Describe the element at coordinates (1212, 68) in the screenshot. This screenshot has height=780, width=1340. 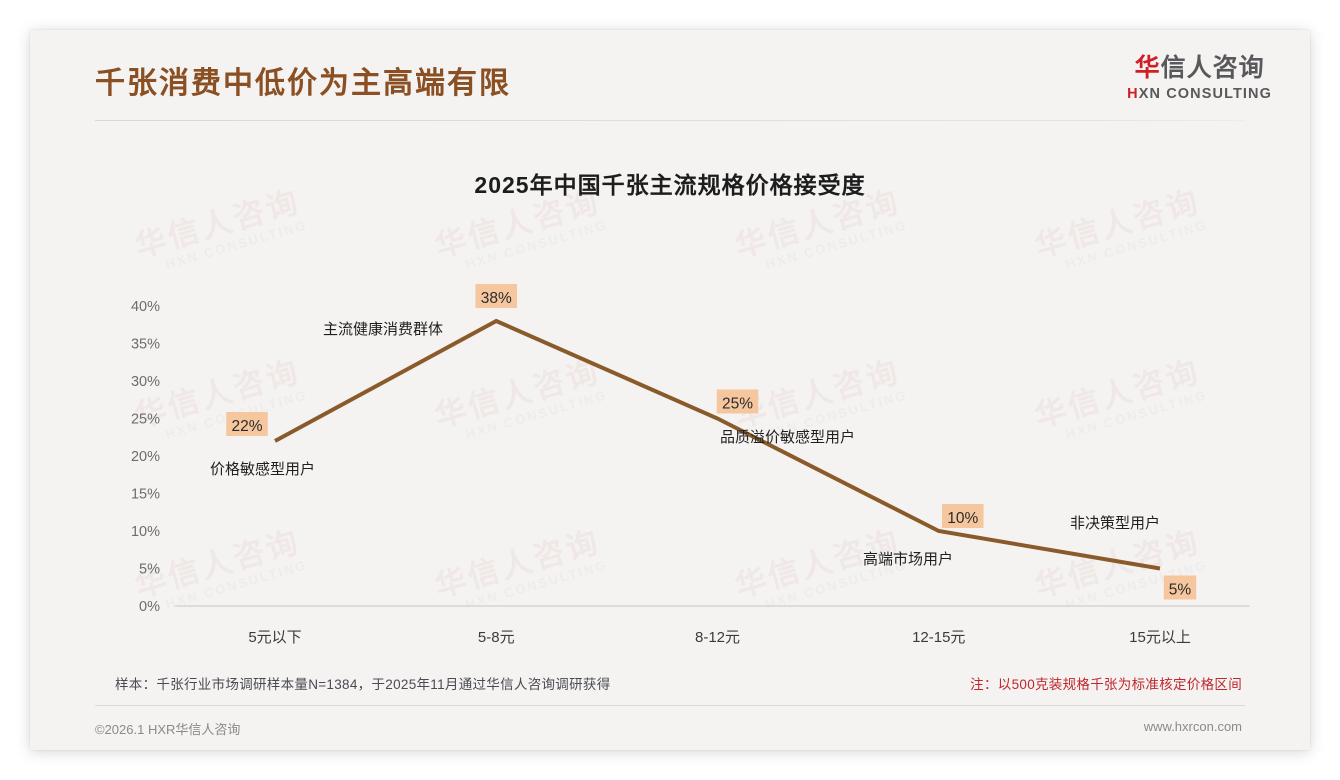
I see `brand-logo-cn-rest: 信人咨询` at that location.